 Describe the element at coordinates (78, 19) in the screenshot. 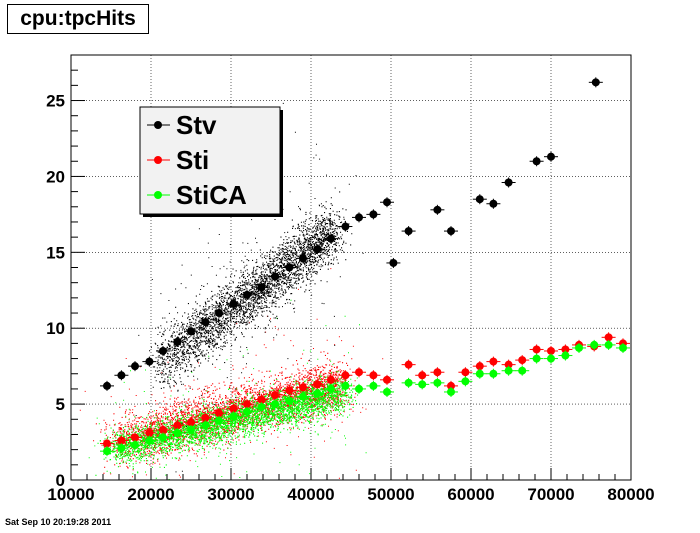

I see `chart-title: cpu:tpcHits` at that location.